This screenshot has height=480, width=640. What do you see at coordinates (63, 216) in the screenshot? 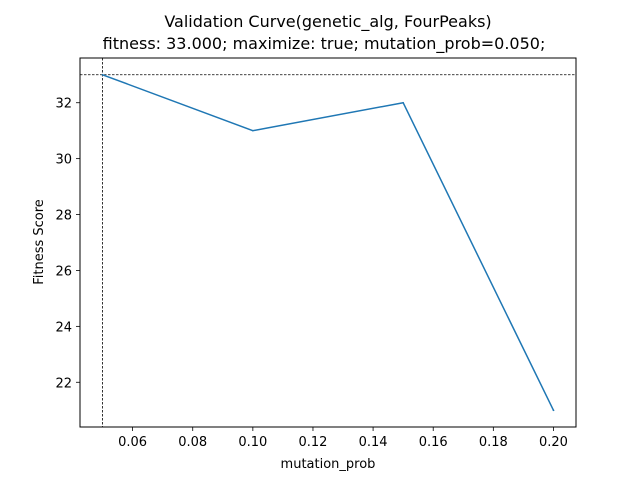
I see `y-tick-label: 28` at bounding box center [63, 216].